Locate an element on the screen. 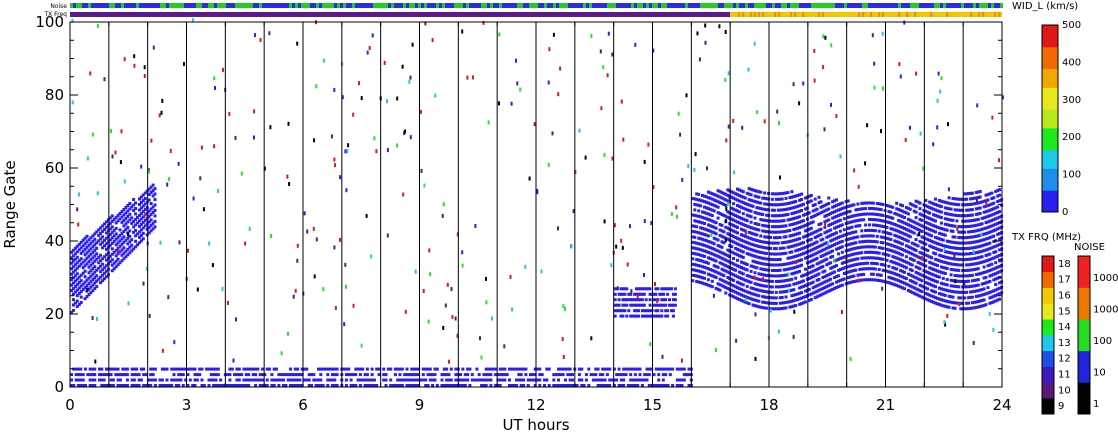  freq-colorbar-tick-label: 12 is located at coordinates (1064, 359).